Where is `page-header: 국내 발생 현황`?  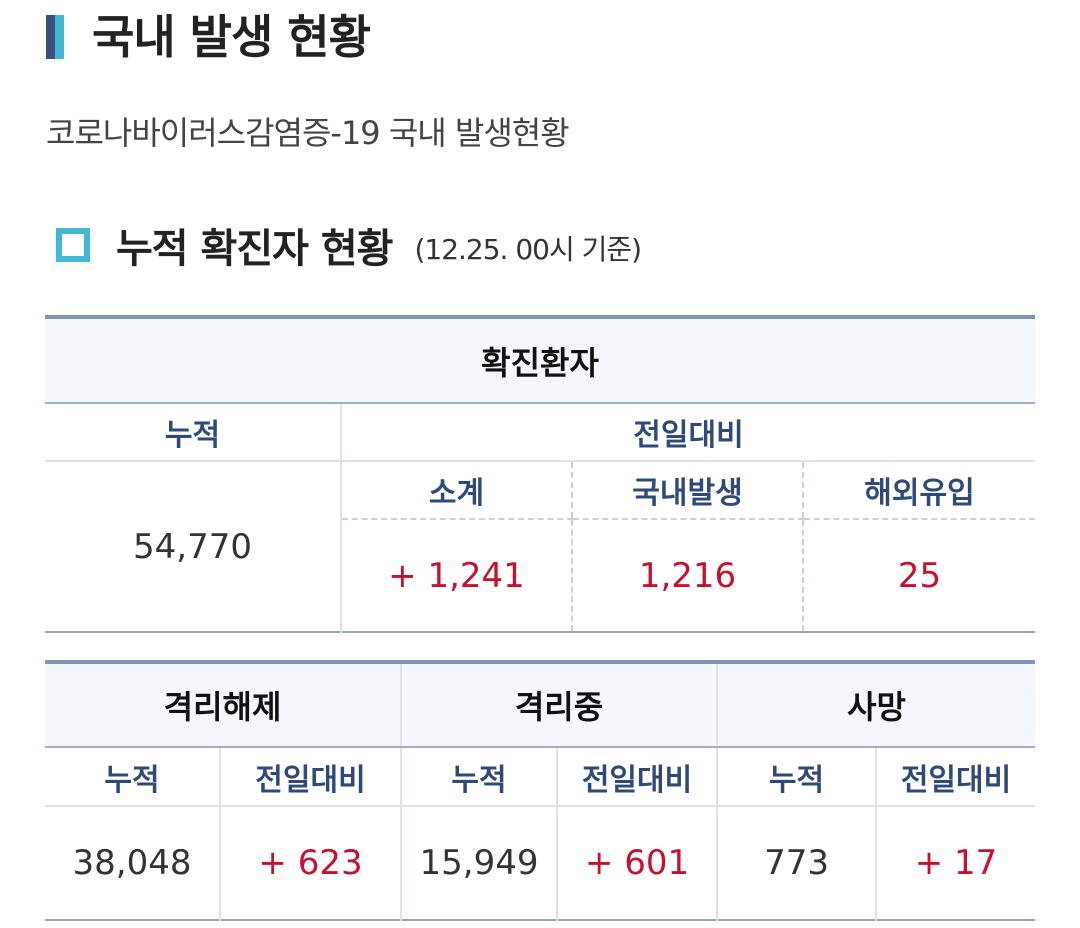
page-header: 국내 발생 현황 is located at coordinates (208, 37).